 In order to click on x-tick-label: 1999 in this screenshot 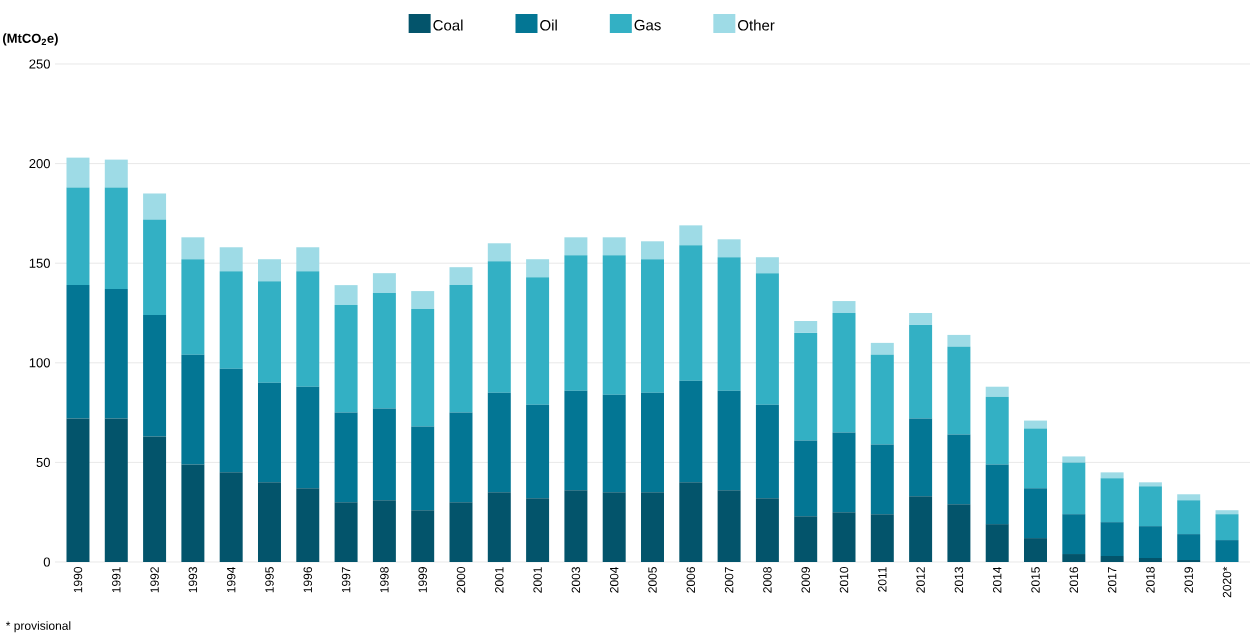, I will do `click(422, 580)`.